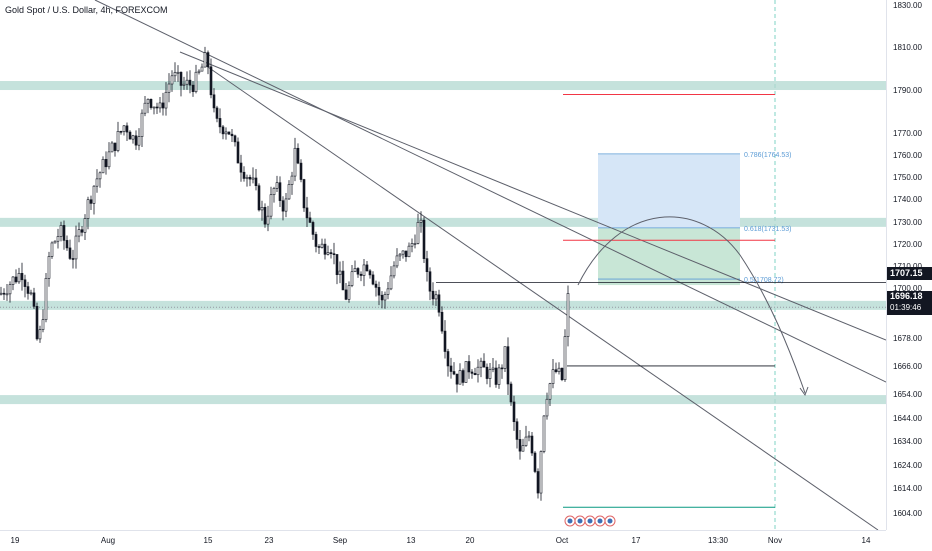 The height and width of the screenshot is (551, 932). What do you see at coordinates (907, 418) in the screenshot?
I see `price-tick-label: 1644.00` at bounding box center [907, 418].